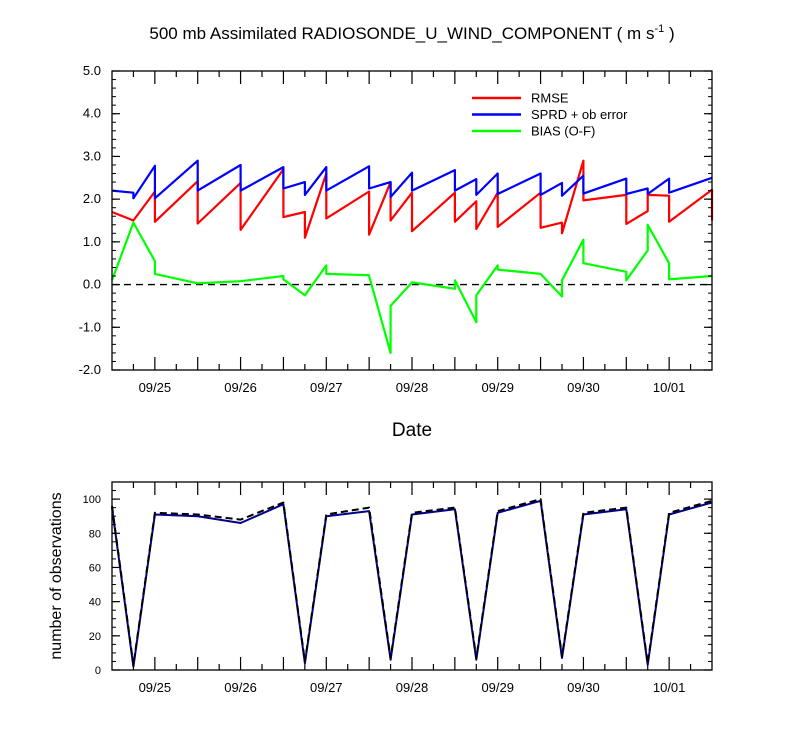  I want to click on y-tick-label: -1.0, so click(90, 326).